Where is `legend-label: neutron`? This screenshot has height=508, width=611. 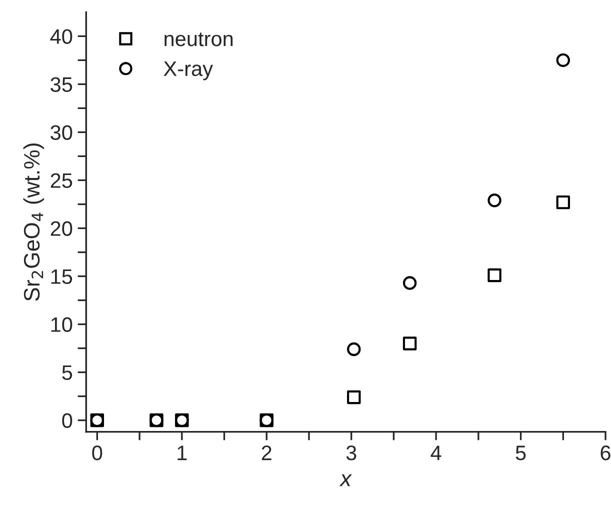
legend-label: neutron is located at coordinates (198, 39).